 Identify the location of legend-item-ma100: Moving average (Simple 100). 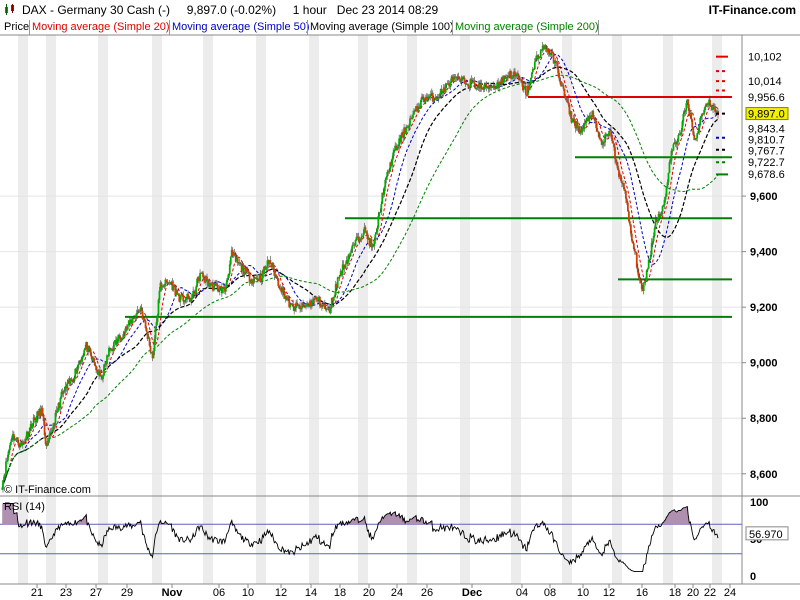
(382, 27).